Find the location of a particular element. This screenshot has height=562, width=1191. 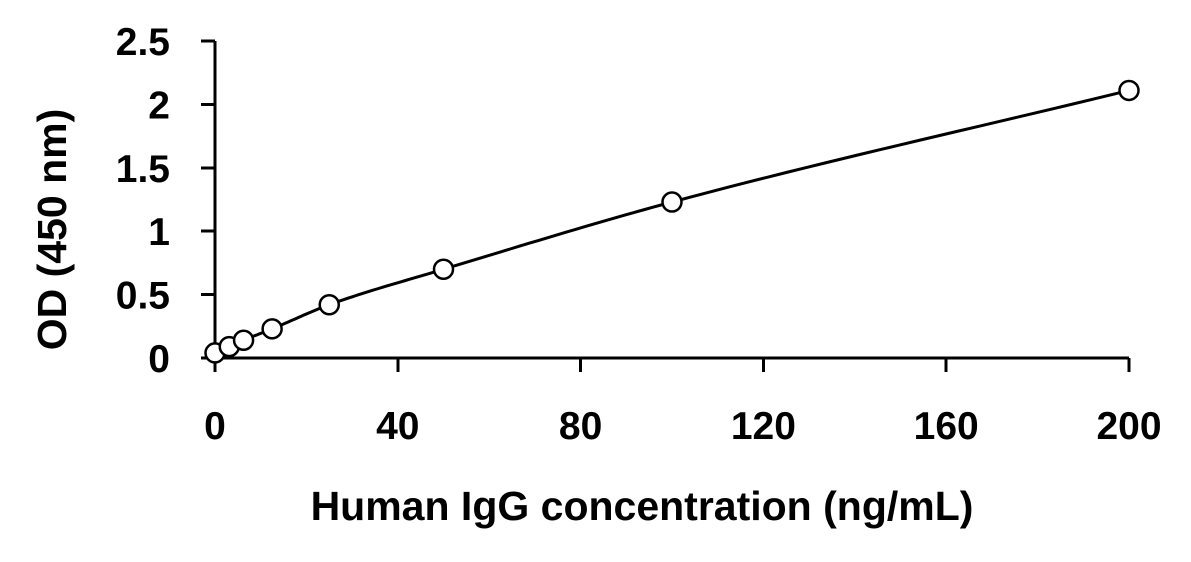

y-tick-label: 2.5 is located at coordinates (143, 42).